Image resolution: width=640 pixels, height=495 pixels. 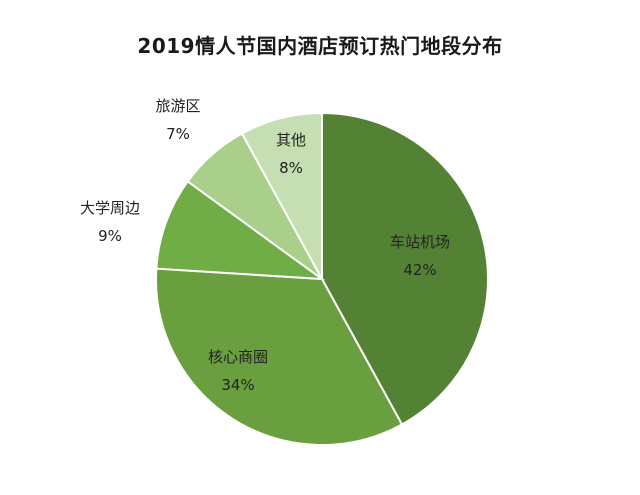 I want to click on slice-label-0: 车站机场, so click(x=420, y=242).